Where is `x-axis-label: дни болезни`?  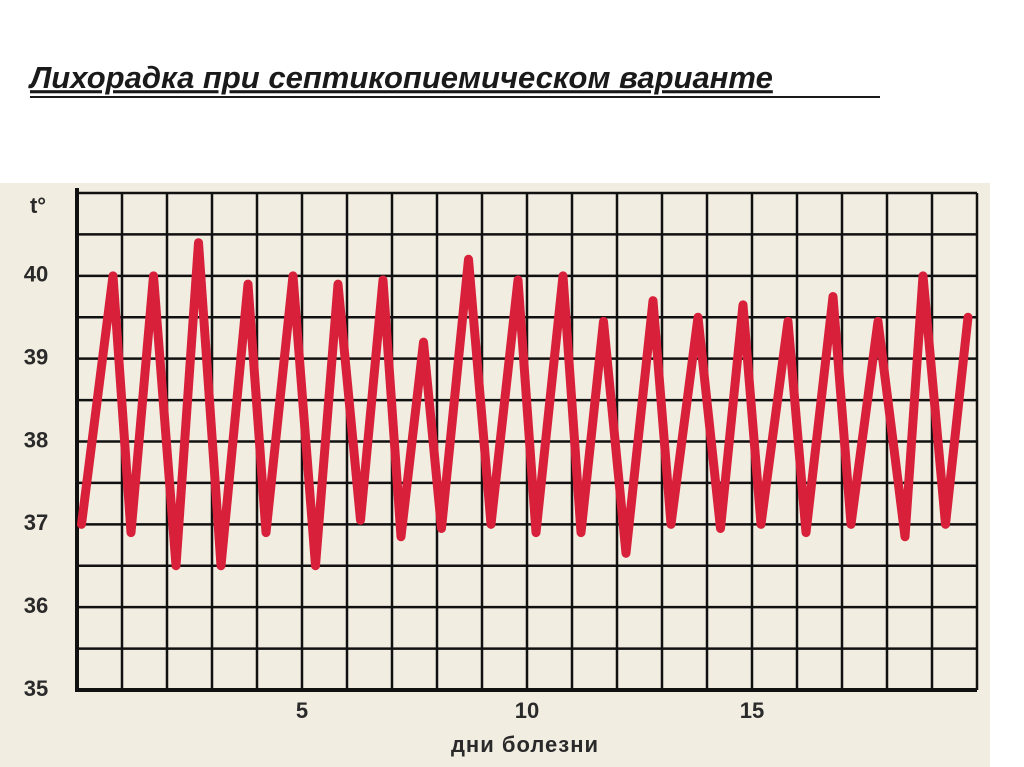 x-axis-label: дни болезни is located at coordinates (525, 744).